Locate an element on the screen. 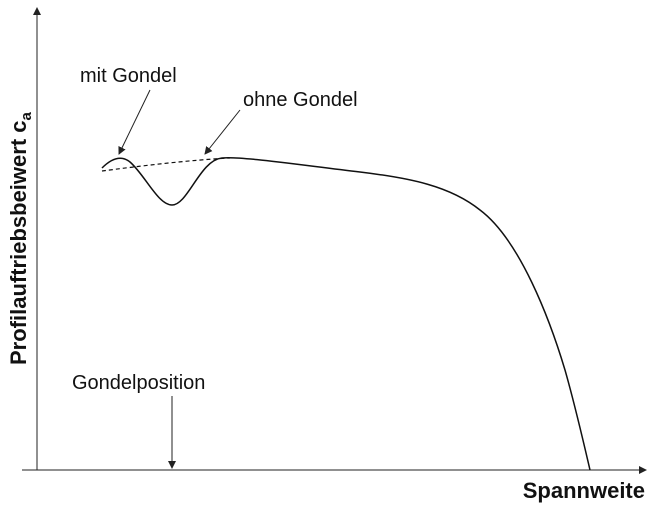  y-axis-label: Profilauftriebsbeiwert ca is located at coordinates (20, 238).